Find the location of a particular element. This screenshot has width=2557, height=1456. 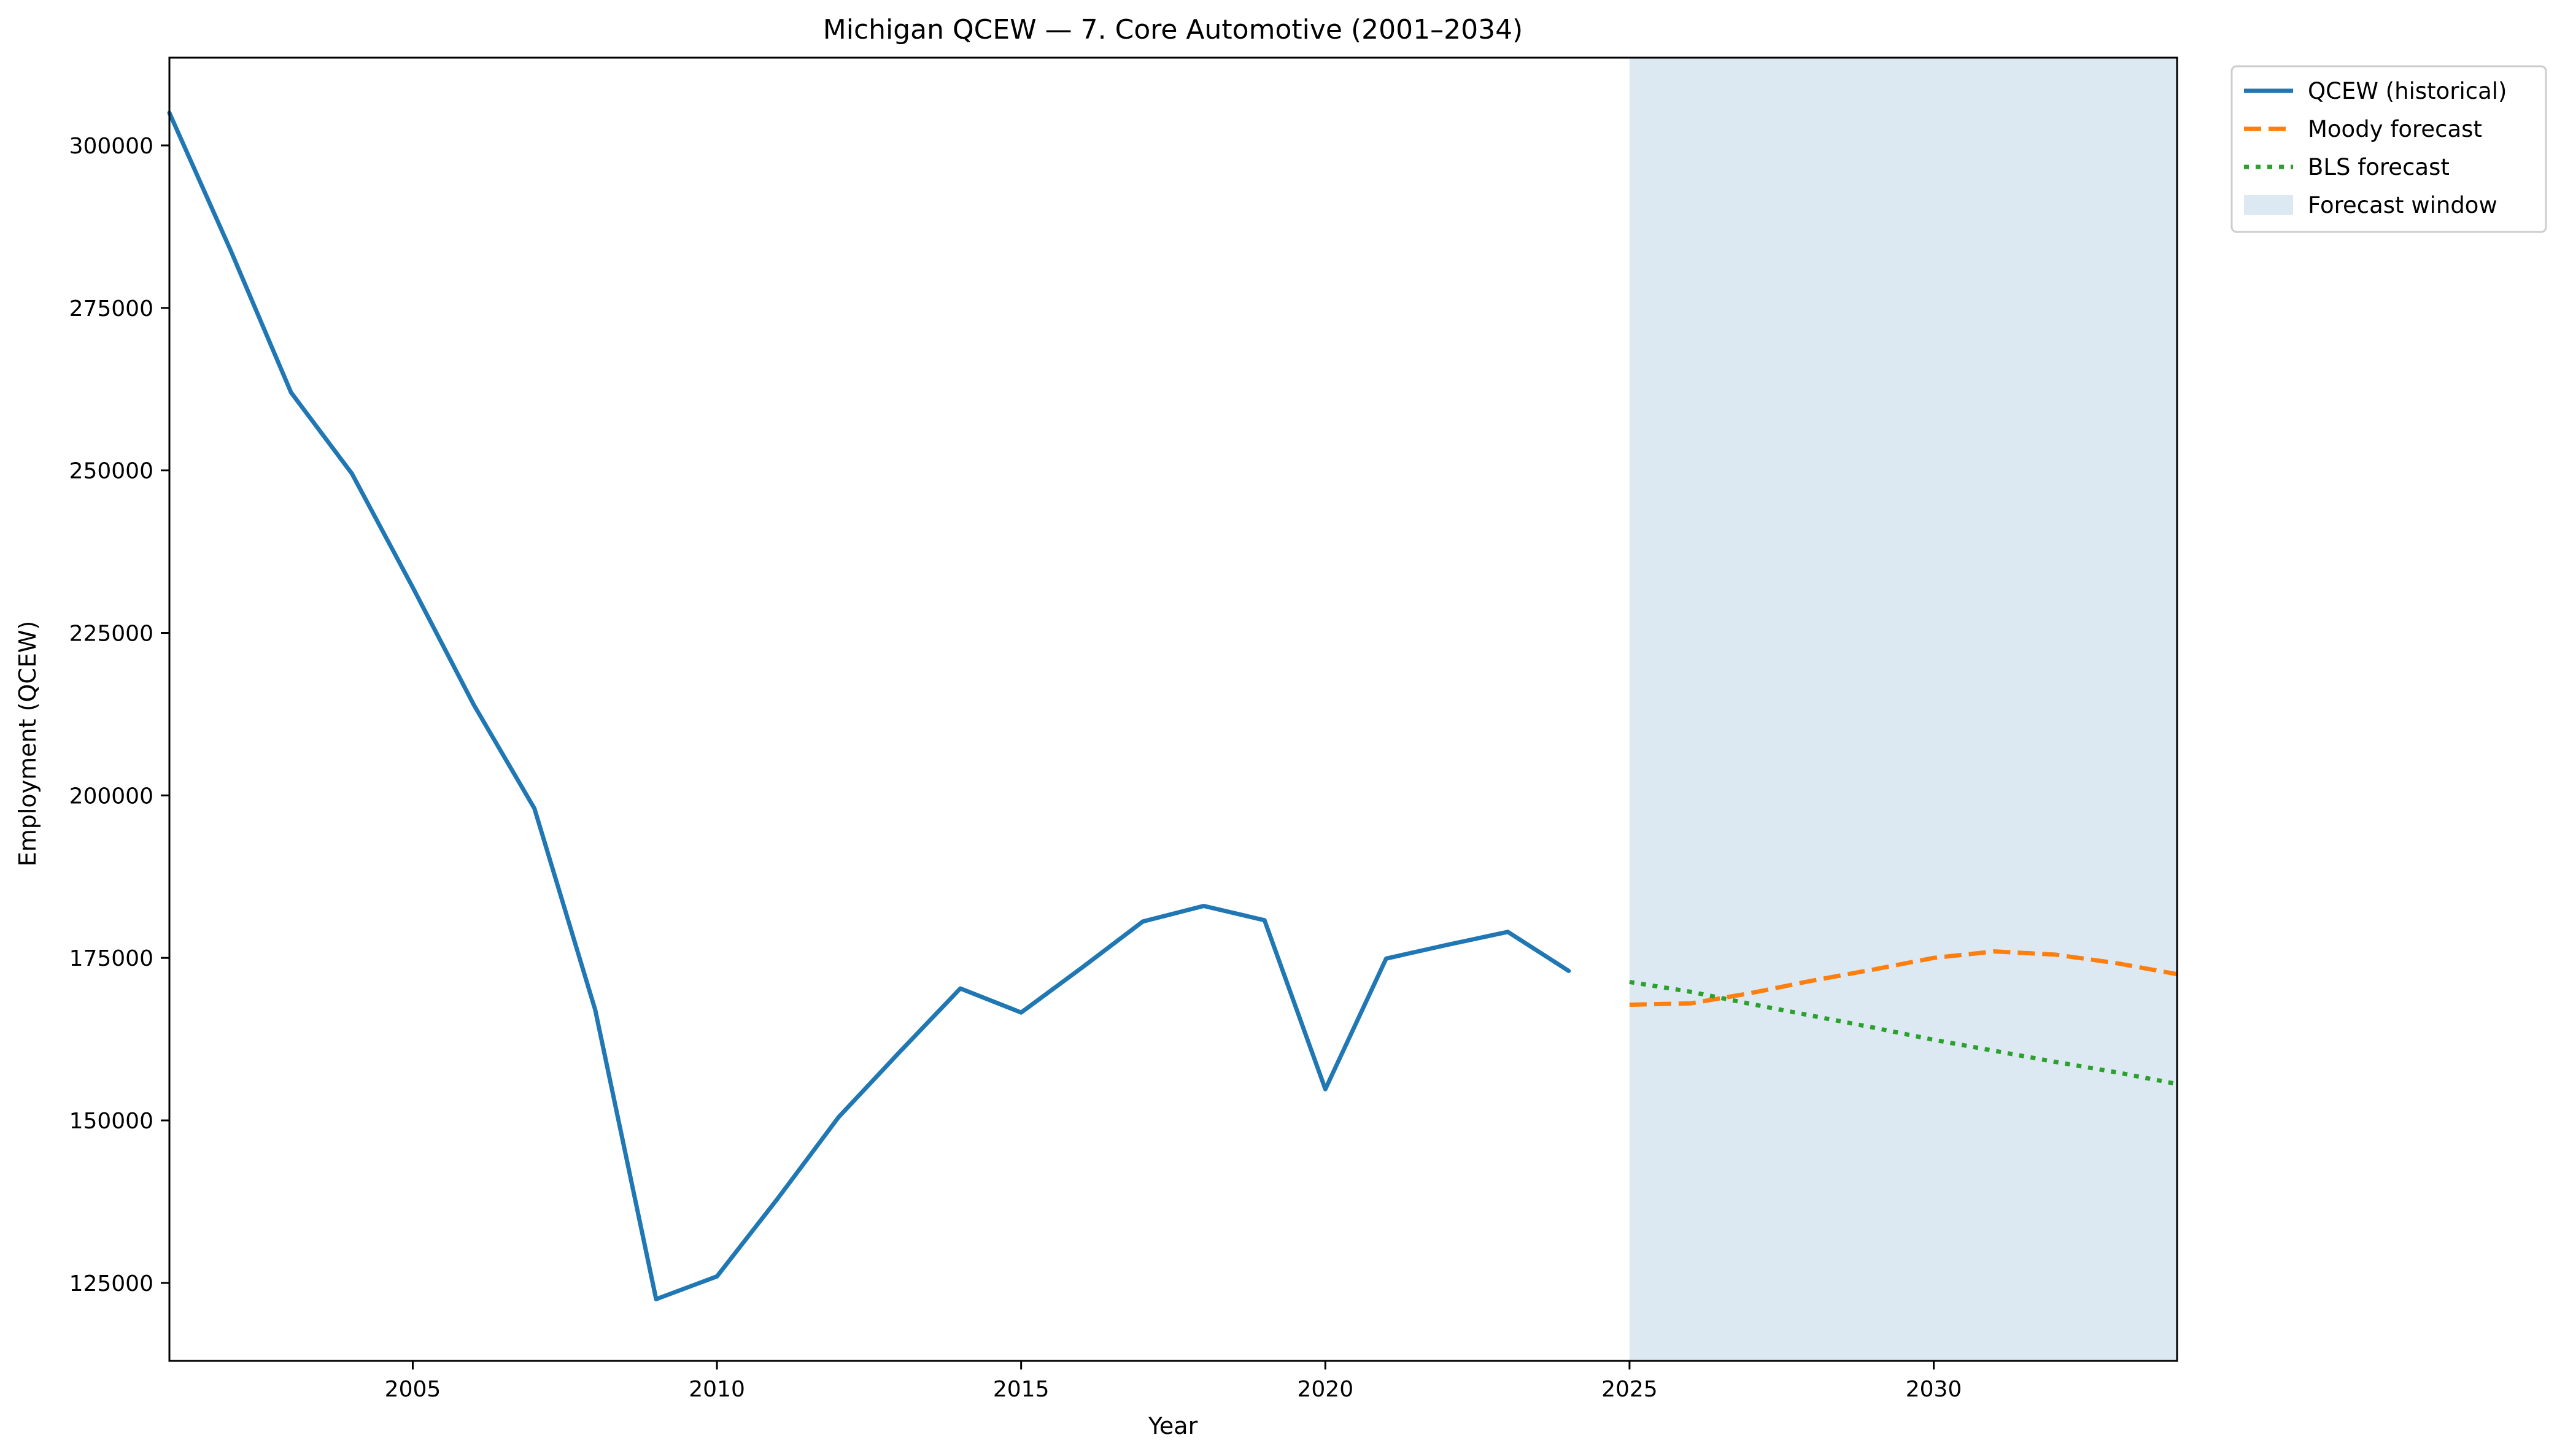

legend-swatch is located at coordinates (2268, 205).